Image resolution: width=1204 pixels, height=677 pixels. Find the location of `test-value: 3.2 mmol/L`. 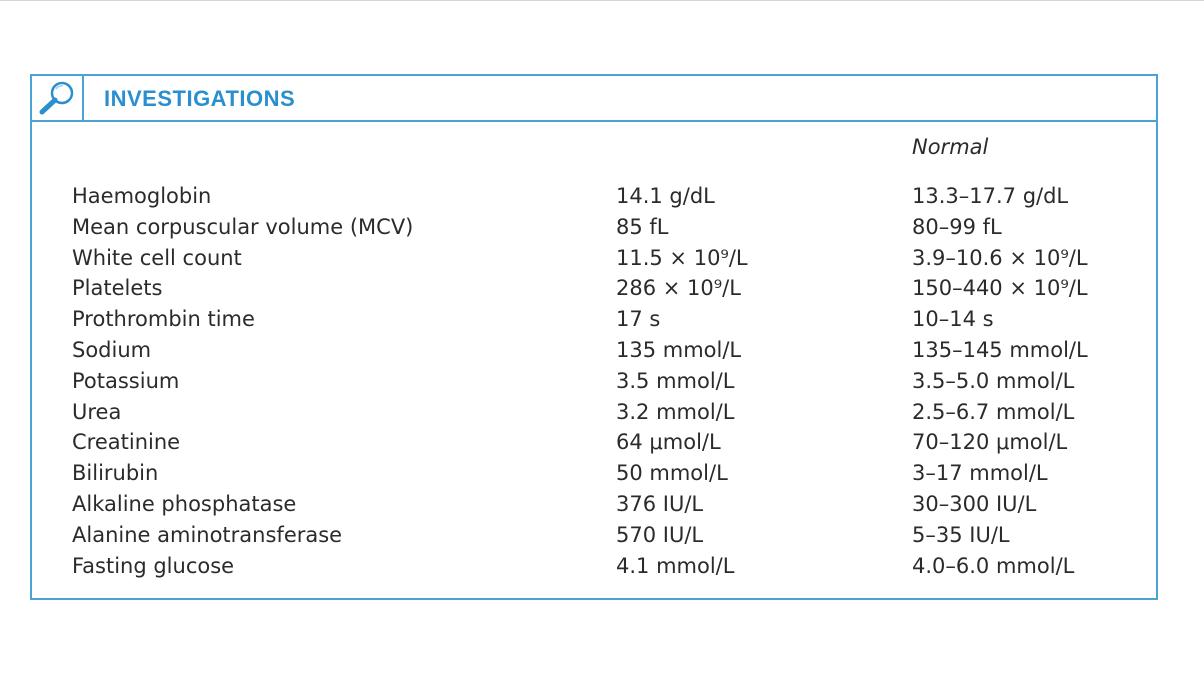

test-value: 3.2 mmol/L is located at coordinates (675, 411).